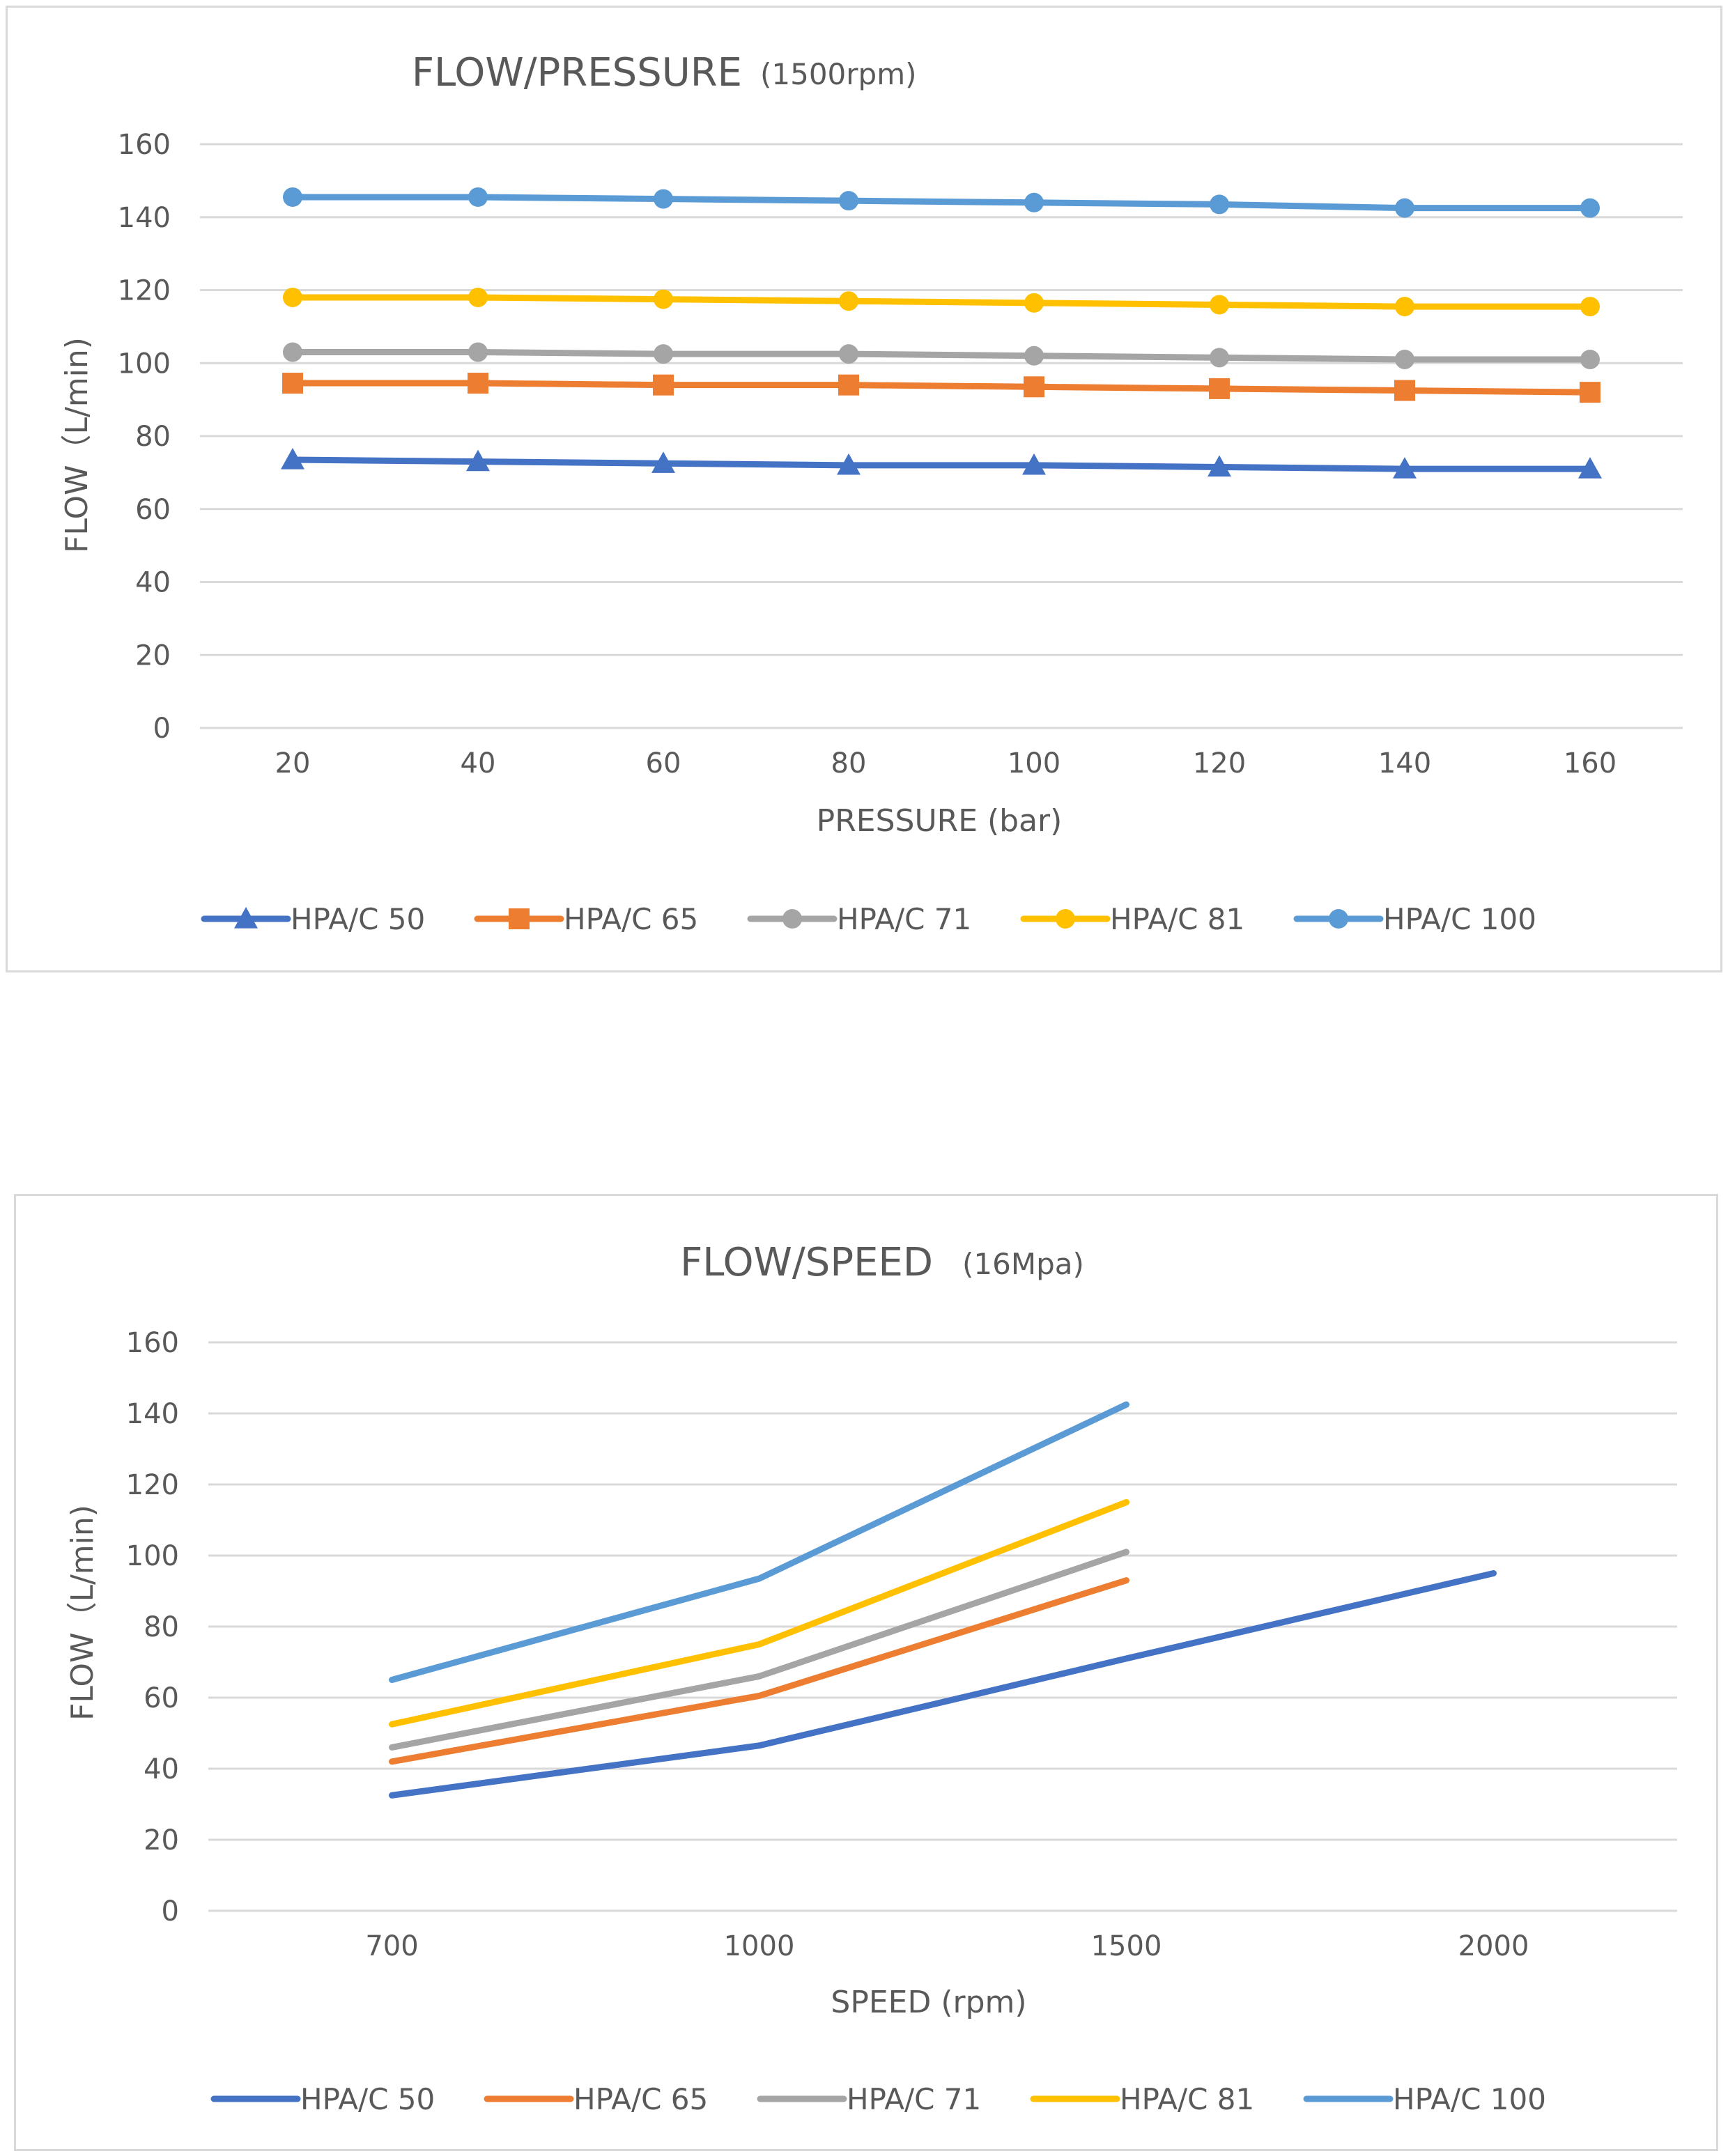 This screenshot has width=1728, height=2156. I want to click on chart-subtitle: (1500rpm), so click(838, 74).